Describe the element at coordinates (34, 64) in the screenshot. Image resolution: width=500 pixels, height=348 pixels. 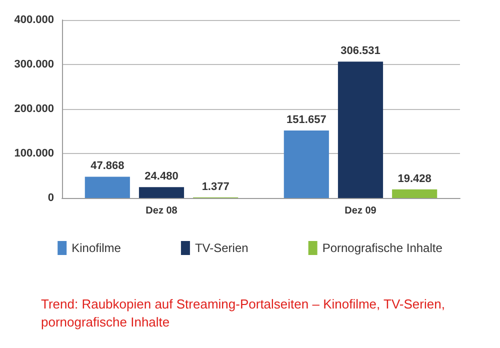
I see `y-tick-label: 300.000` at that location.